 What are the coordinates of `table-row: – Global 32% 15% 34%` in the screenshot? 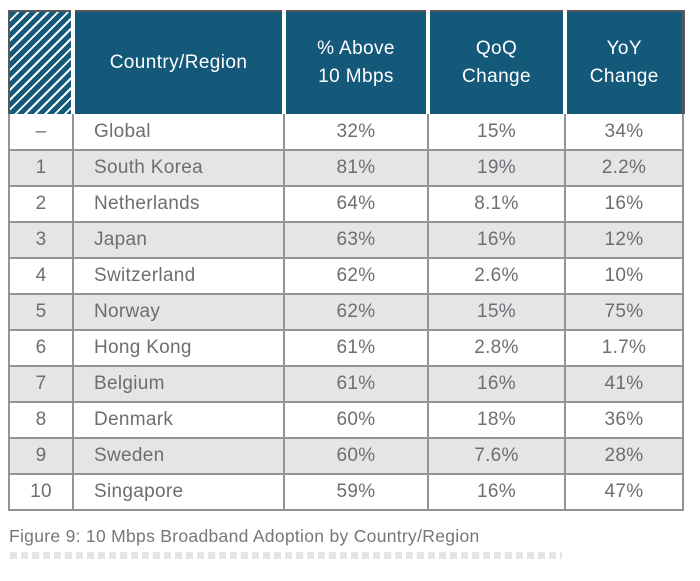 It's located at (346, 132).